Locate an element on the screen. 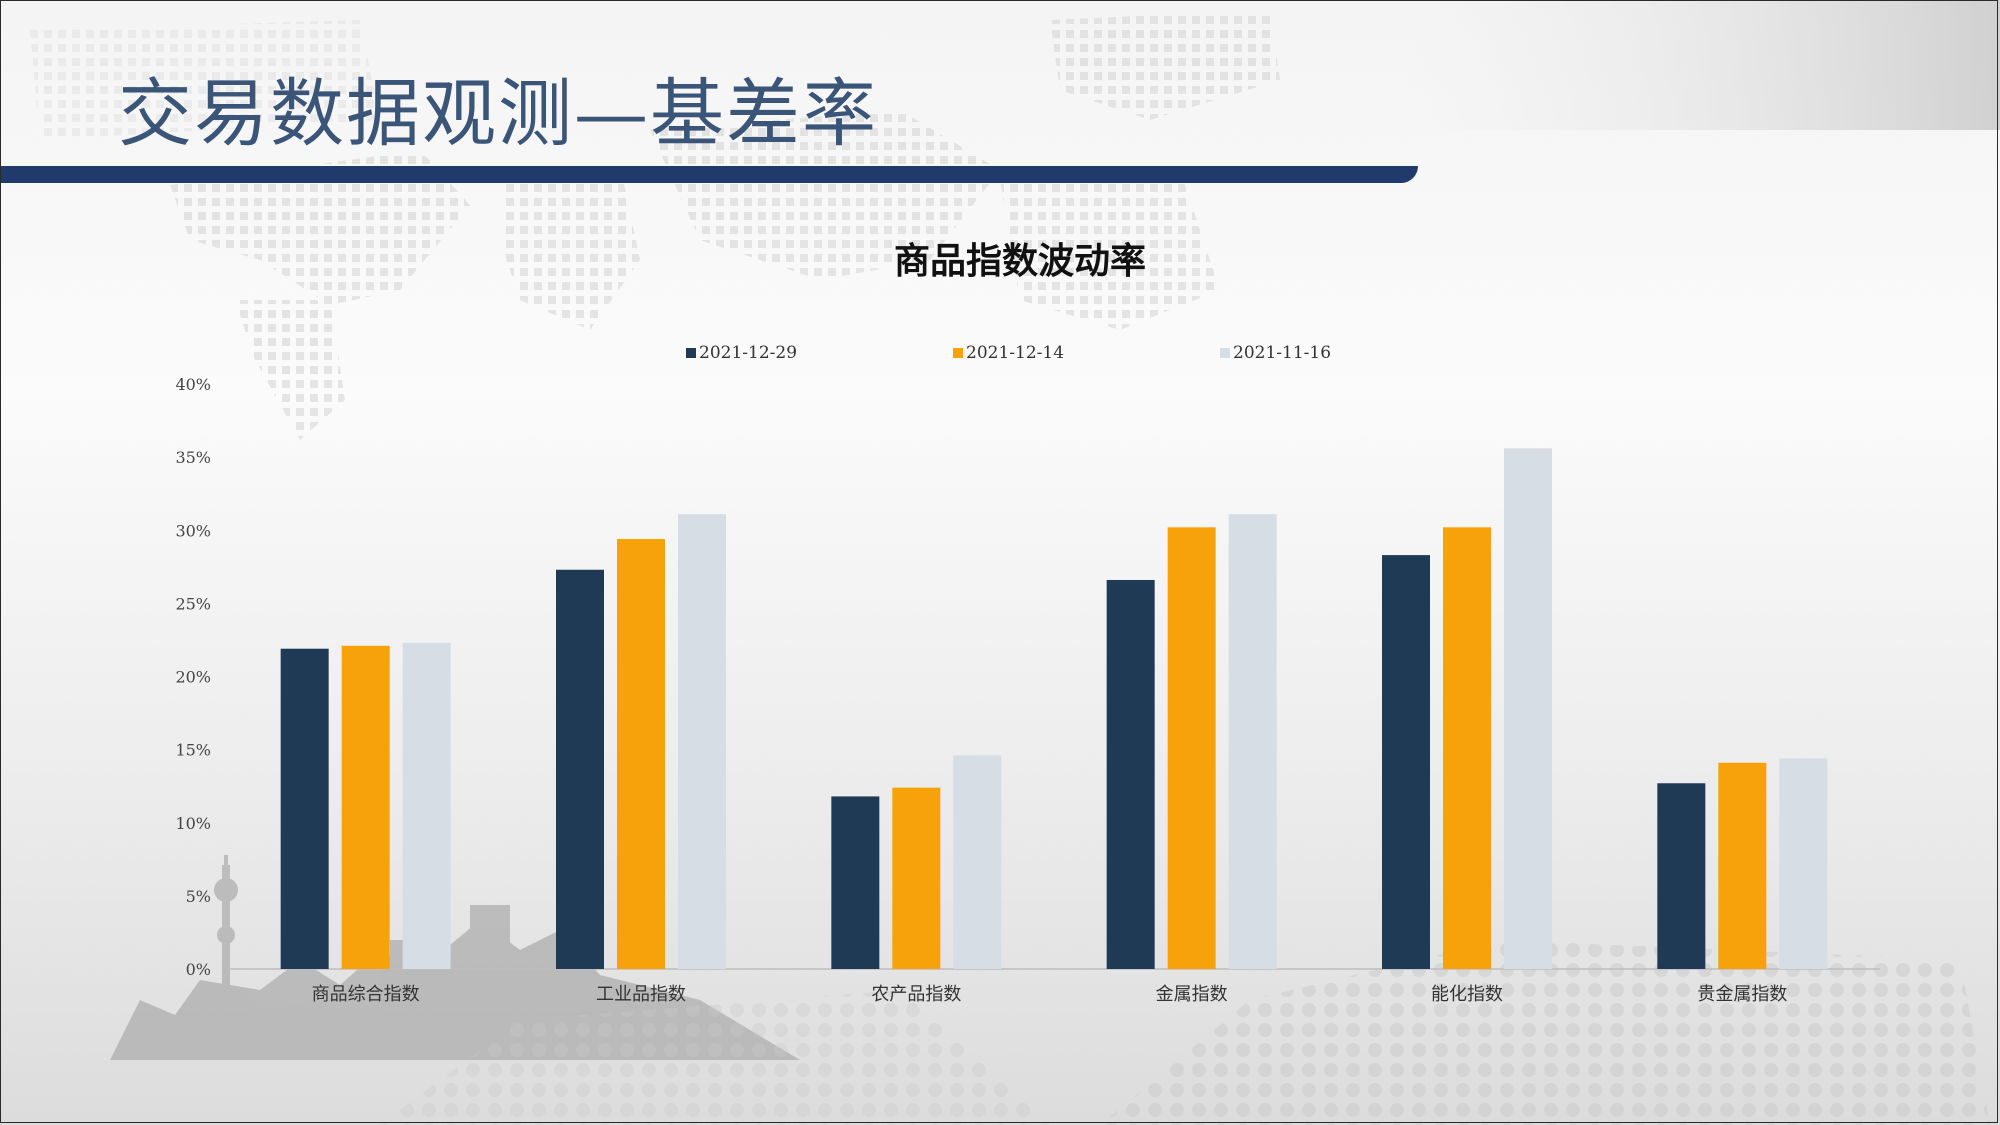 Image resolution: width=2000 pixels, height=1125 pixels. y-tick-label: 0% is located at coordinates (198, 969).